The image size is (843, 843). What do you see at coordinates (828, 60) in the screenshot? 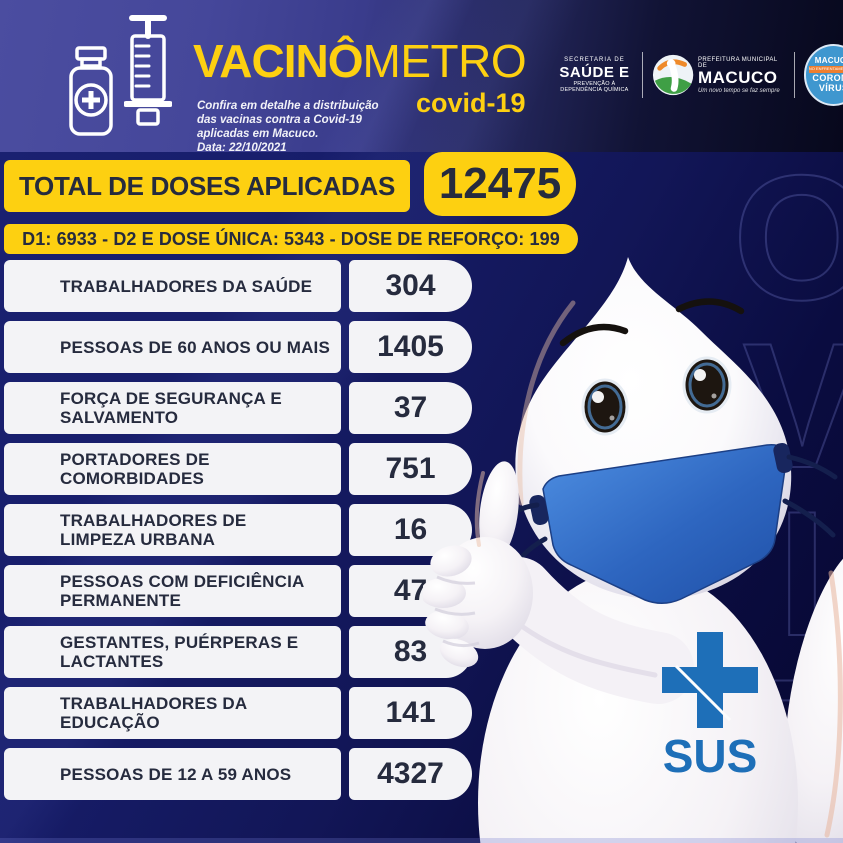
I see `badge-line1: MACUCO` at bounding box center [828, 60].